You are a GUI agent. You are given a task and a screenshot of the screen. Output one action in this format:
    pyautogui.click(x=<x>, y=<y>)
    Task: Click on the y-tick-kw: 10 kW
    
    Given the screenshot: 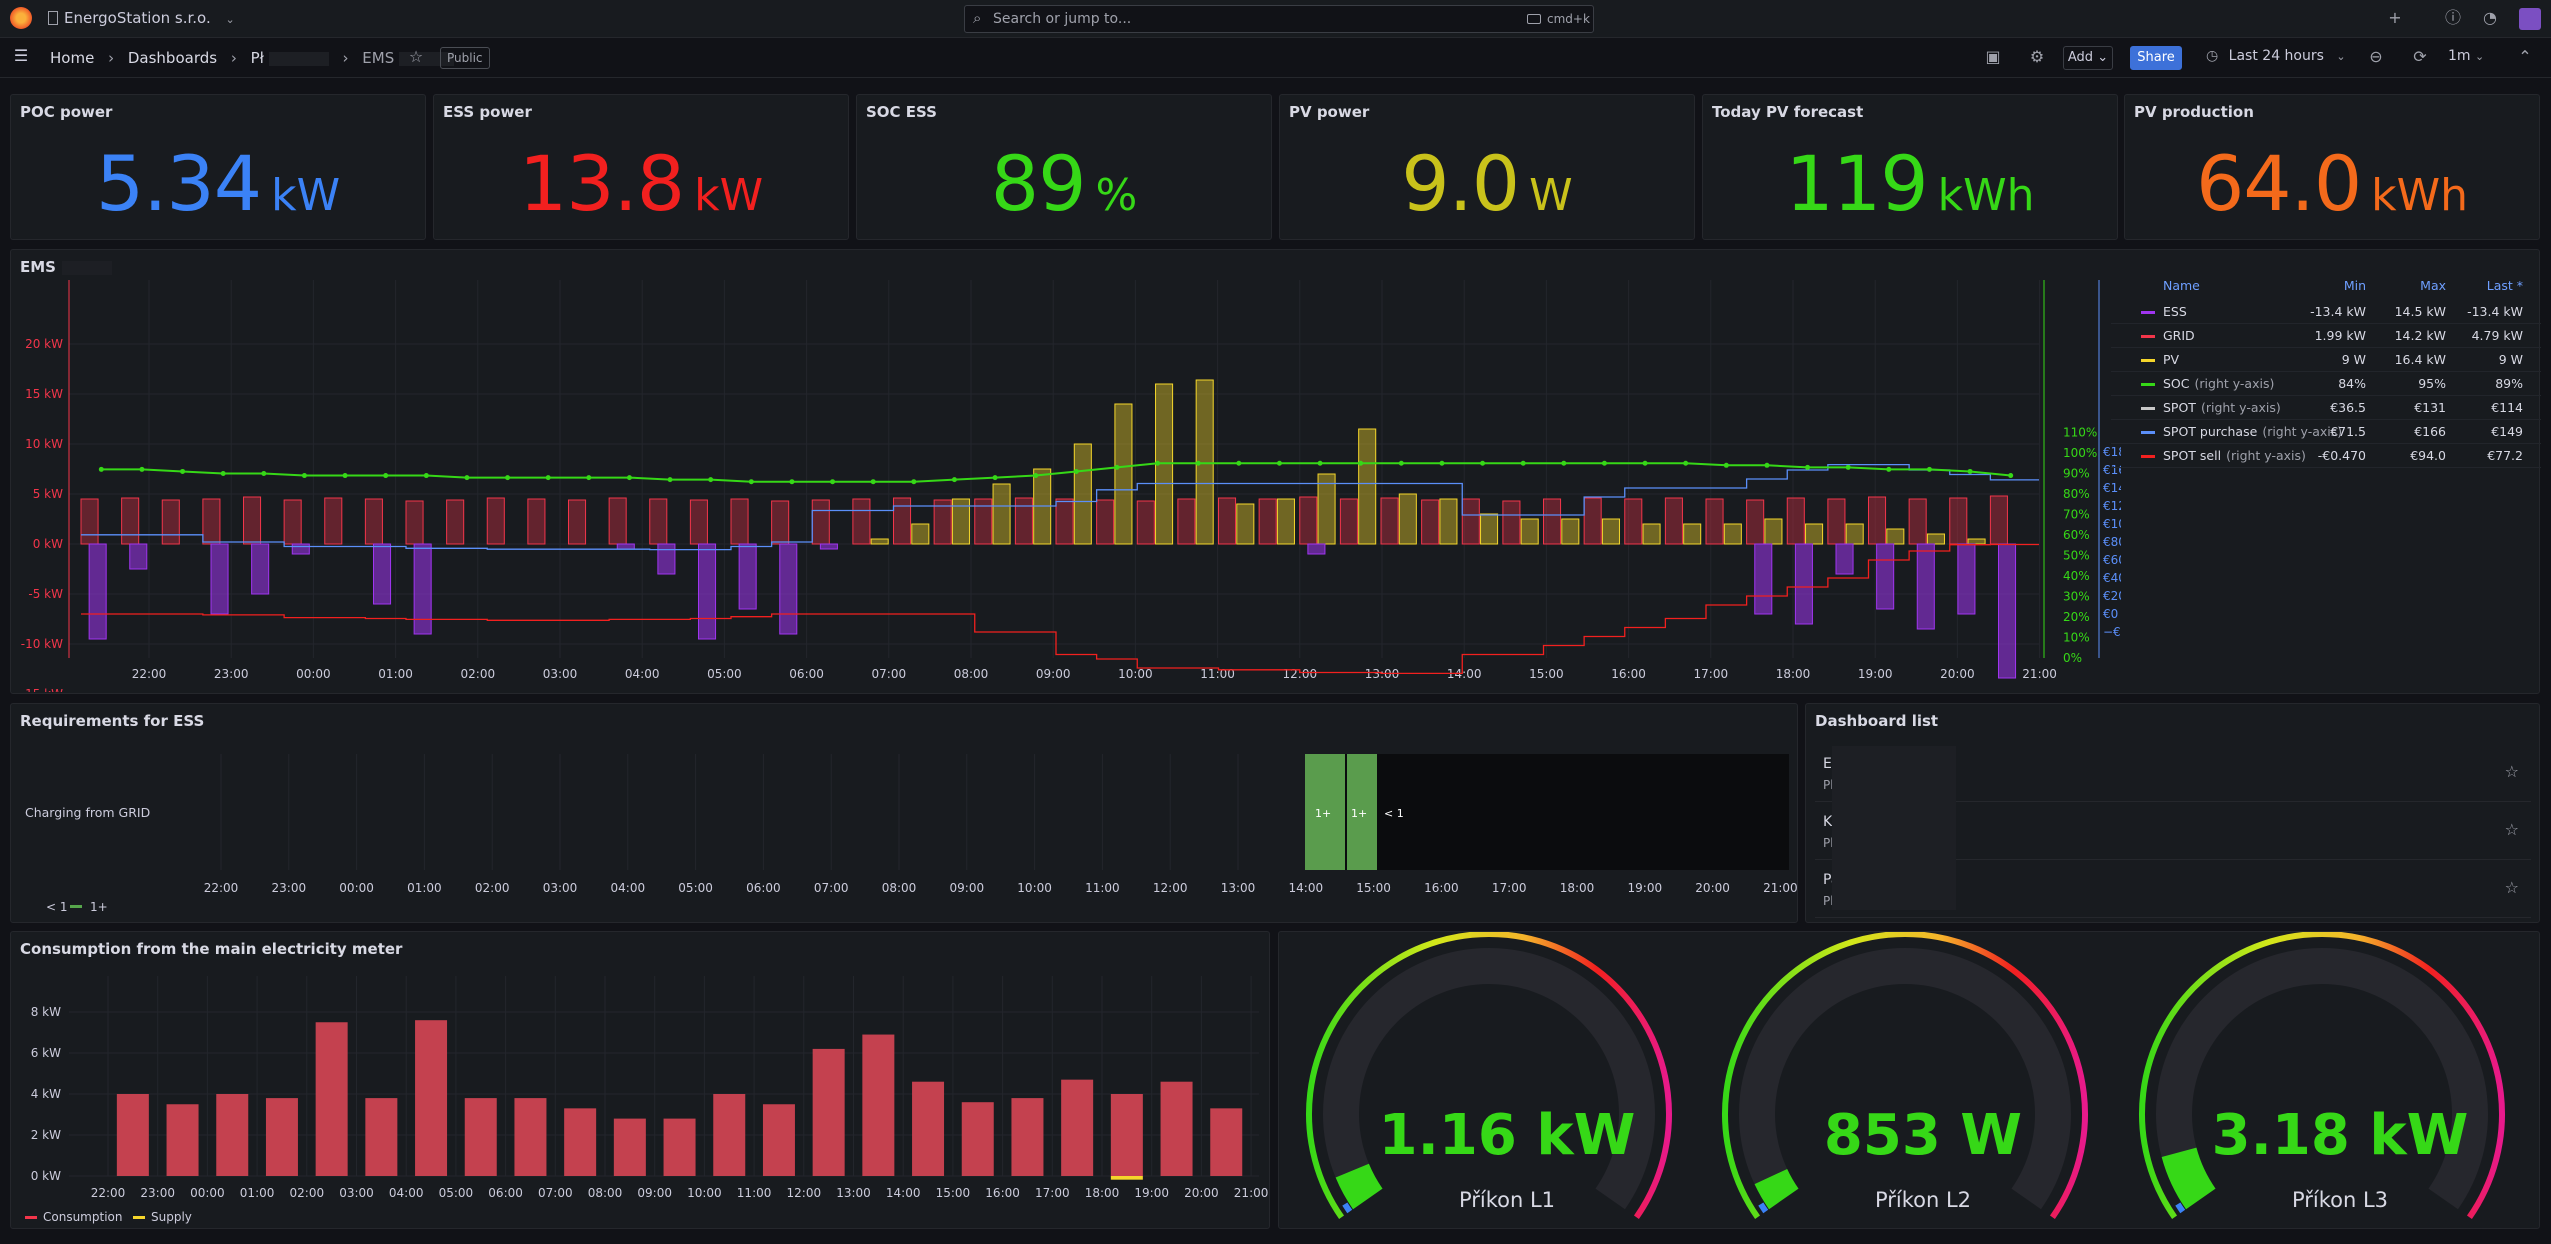 What is the action you would take?
    pyautogui.click(x=44, y=444)
    